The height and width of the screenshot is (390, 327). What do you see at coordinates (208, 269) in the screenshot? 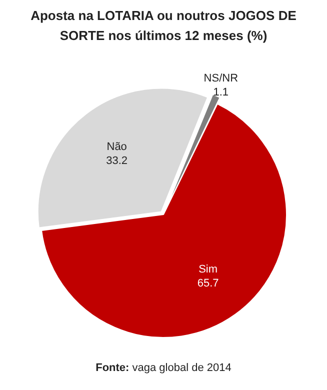
I see `slice-label: Sim` at bounding box center [208, 269].